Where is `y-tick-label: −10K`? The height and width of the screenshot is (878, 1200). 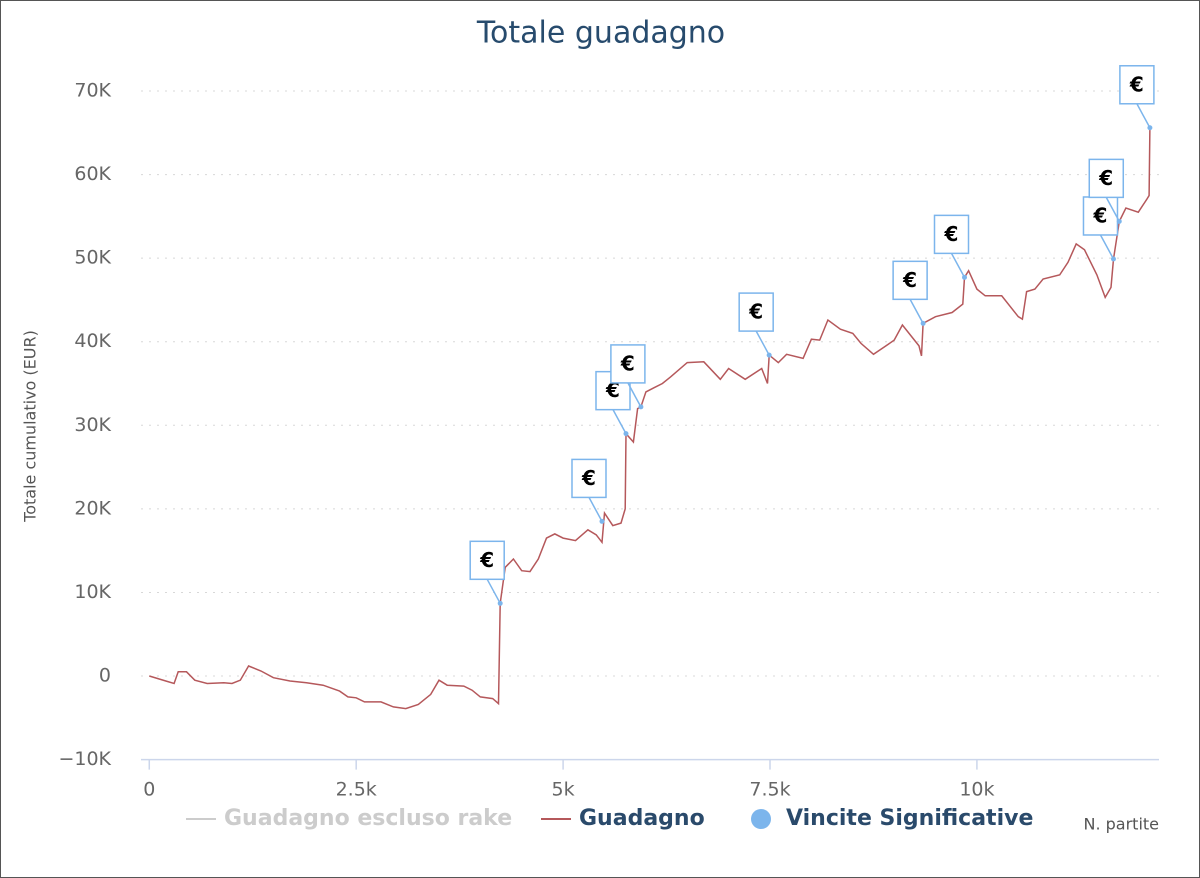
y-tick-label: −10K is located at coordinates (84, 759).